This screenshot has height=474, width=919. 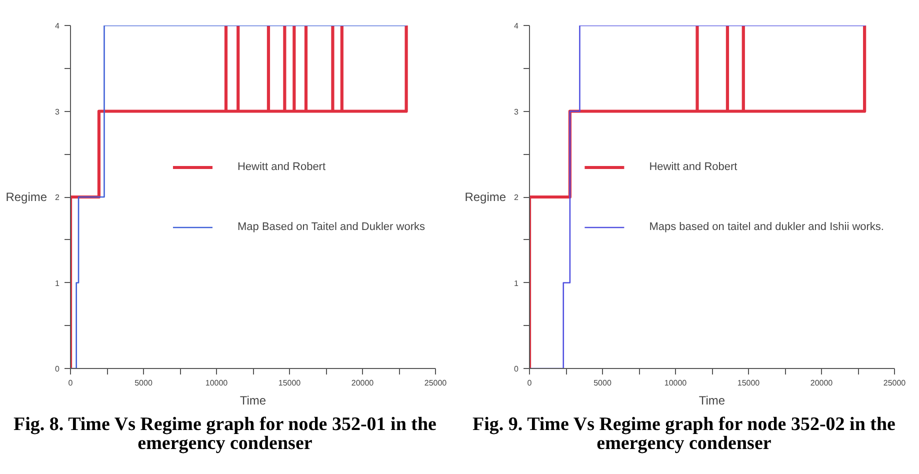 What do you see at coordinates (225, 434) in the screenshot?
I see `caption: Fig. 8. Time Vs Regime graph for node 352-01 in the emergency condenser` at bounding box center [225, 434].